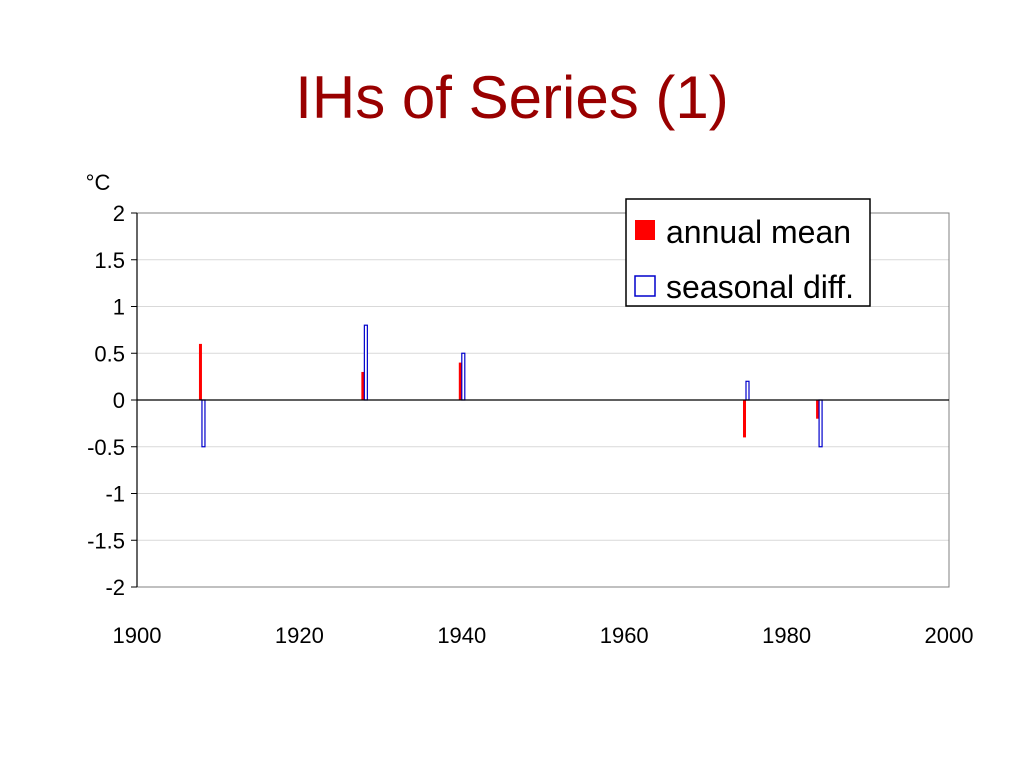 Image resolution: width=1024 pixels, height=768 pixels. What do you see at coordinates (115, 587) in the screenshot?
I see `y-tick-label: -2` at bounding box center [115, 587].